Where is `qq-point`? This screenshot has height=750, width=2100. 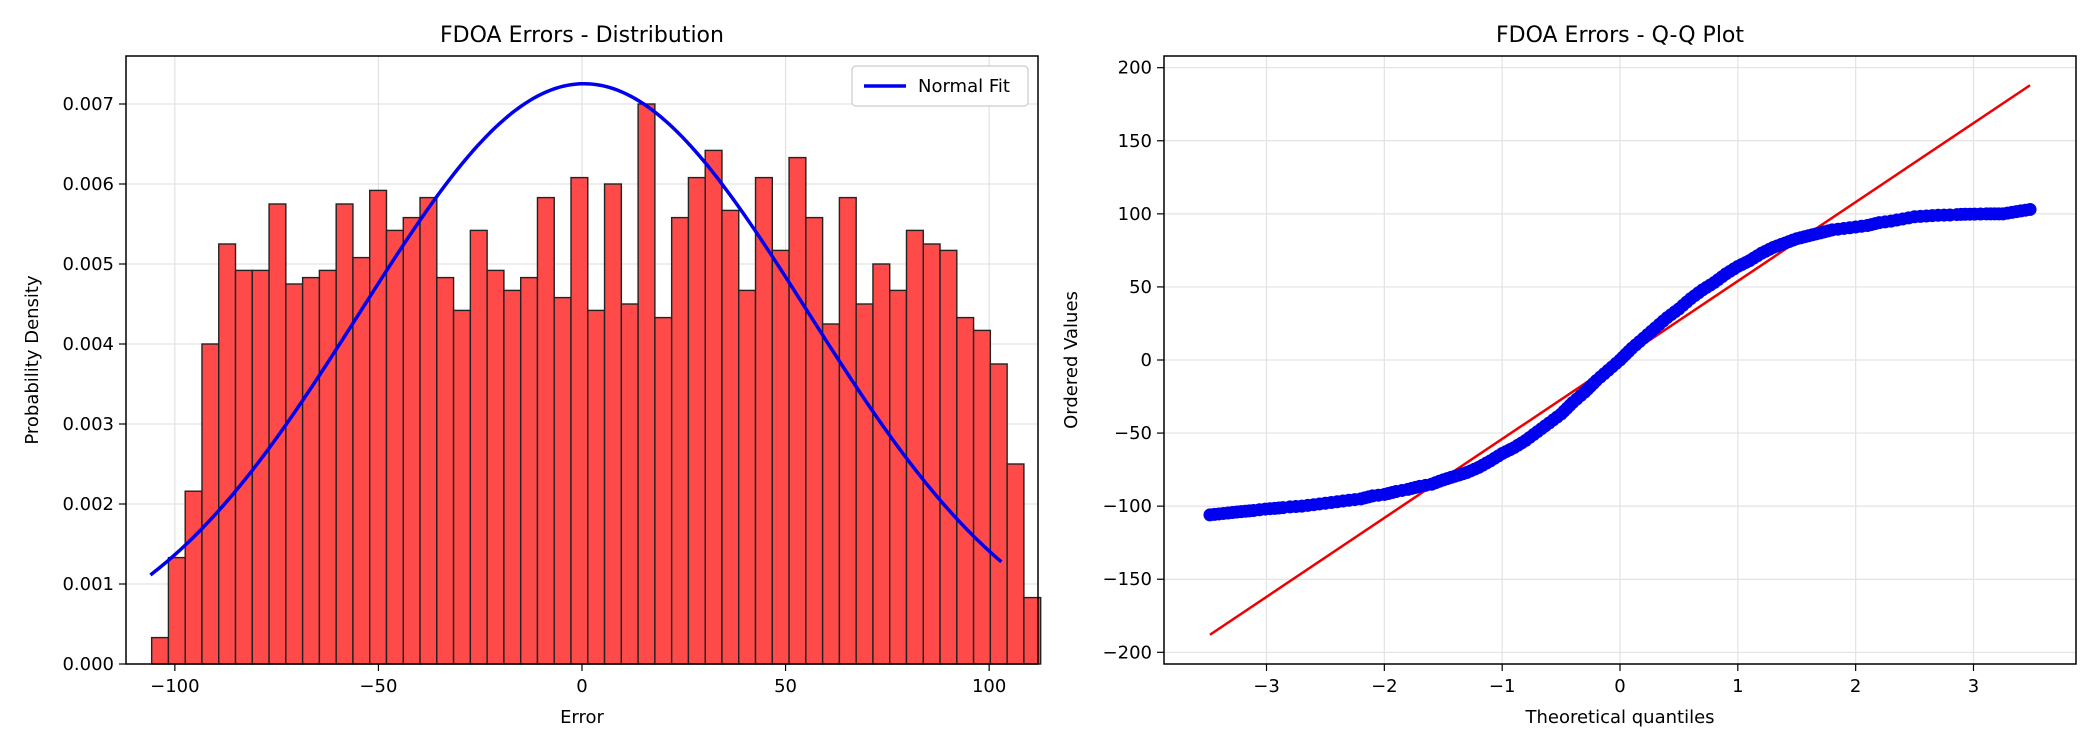
qq-point is located at coordinates (2030, 209).